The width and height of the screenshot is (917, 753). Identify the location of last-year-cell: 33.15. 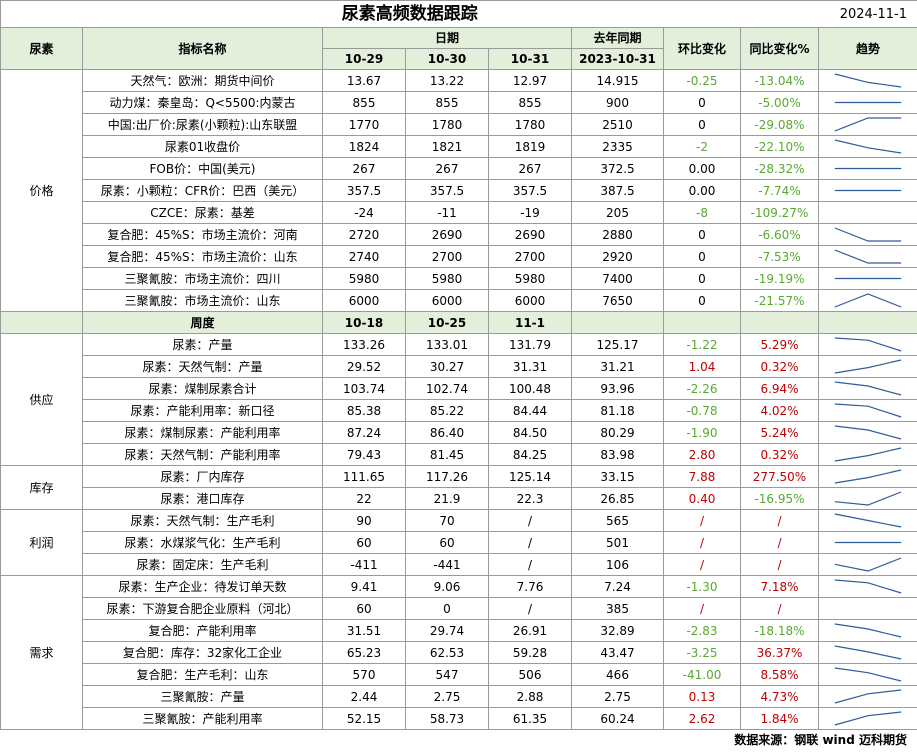
(617, 476).